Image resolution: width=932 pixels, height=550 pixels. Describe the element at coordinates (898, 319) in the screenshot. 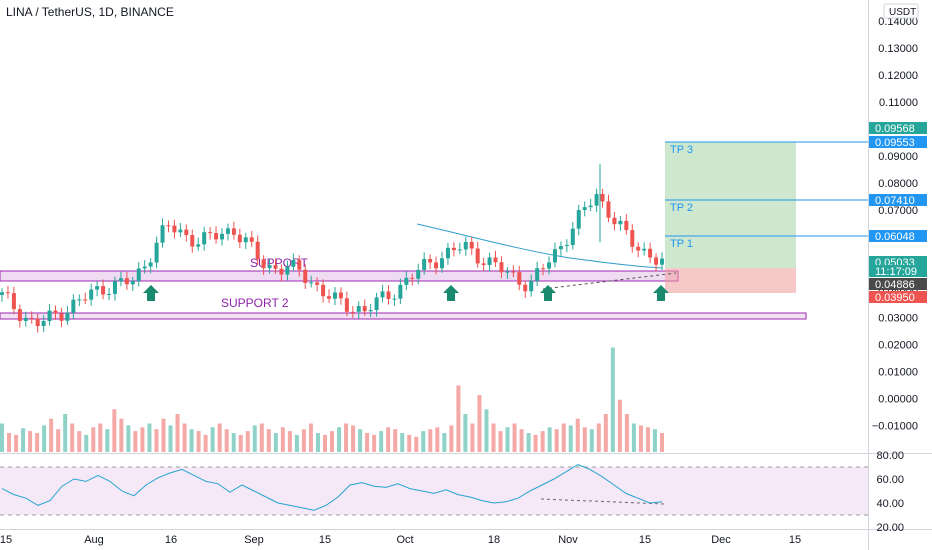

I see `price-tick-label: 0.03000` at that location.